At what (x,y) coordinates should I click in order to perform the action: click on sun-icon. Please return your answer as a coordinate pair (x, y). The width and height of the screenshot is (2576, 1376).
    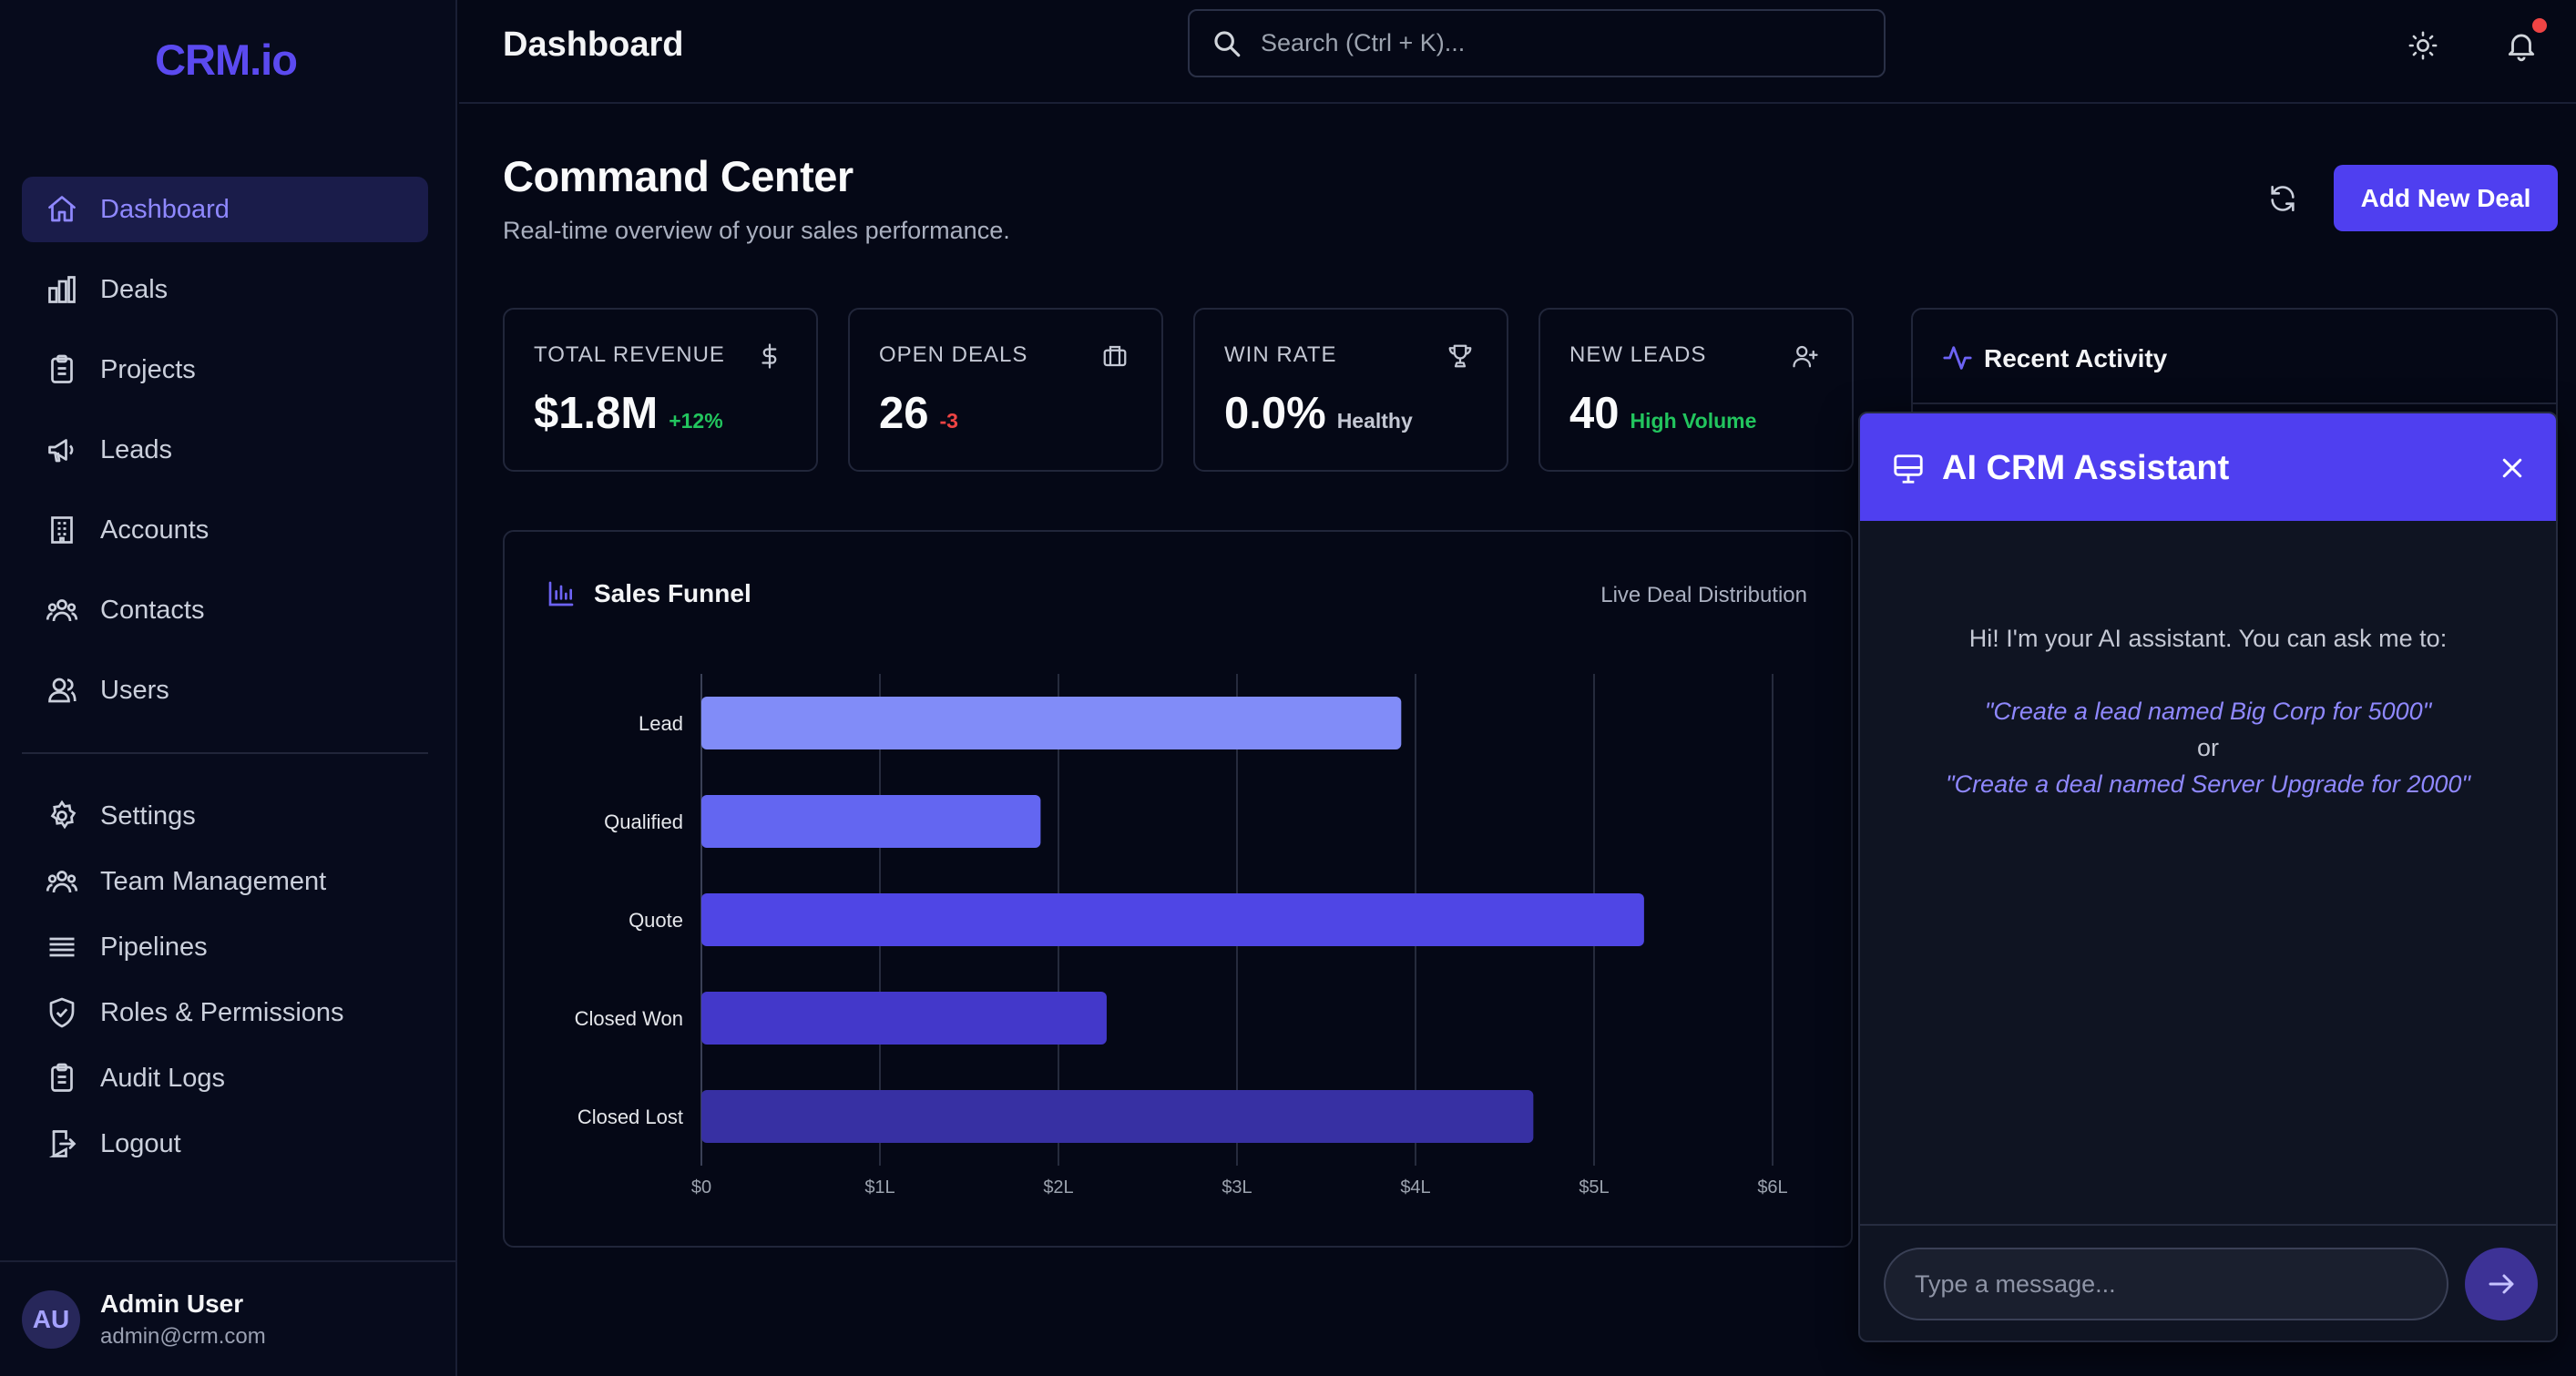
    Looking at the image, I should click on (2422, 45).